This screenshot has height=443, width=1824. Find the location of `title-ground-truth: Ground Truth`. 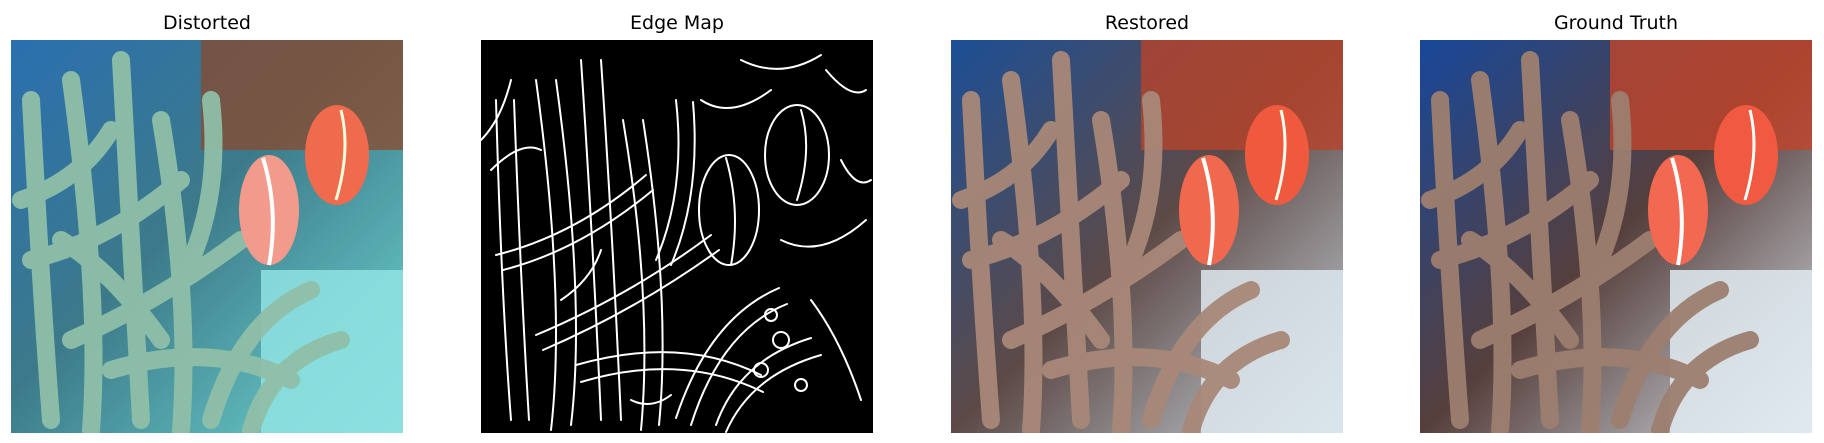

title-ground-truth: Ground Truth is located at coordinates (1616, 23).